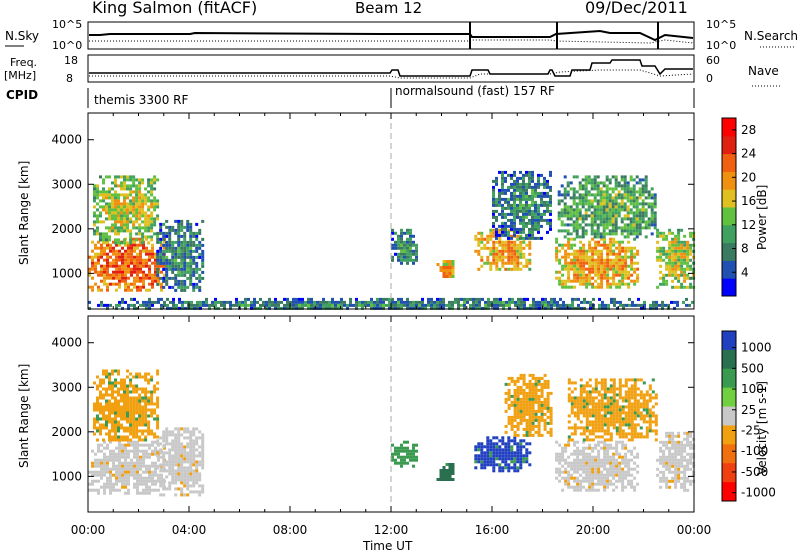  I want to click on noise-tick-top-left: 10^5, so click(67, 24).